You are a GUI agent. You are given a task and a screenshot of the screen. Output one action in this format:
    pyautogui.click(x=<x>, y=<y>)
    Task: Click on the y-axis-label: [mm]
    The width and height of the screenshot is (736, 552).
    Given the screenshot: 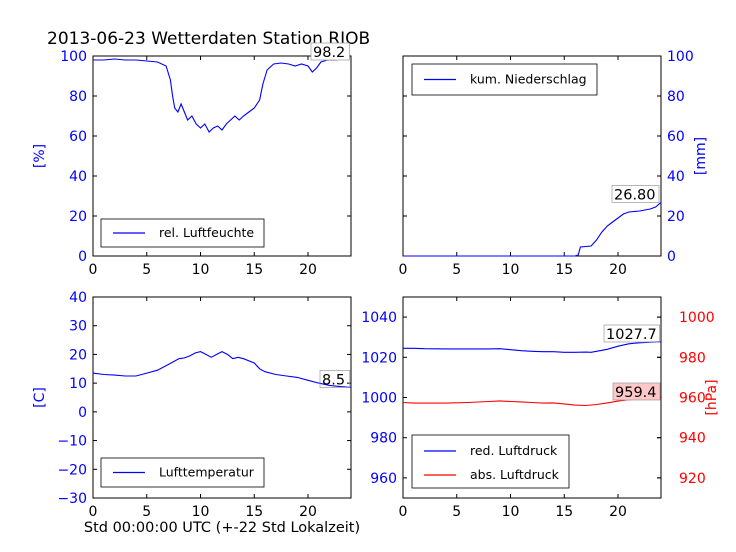 What is the action you would take?
    pyautogui.click(x=701, y=156)
    